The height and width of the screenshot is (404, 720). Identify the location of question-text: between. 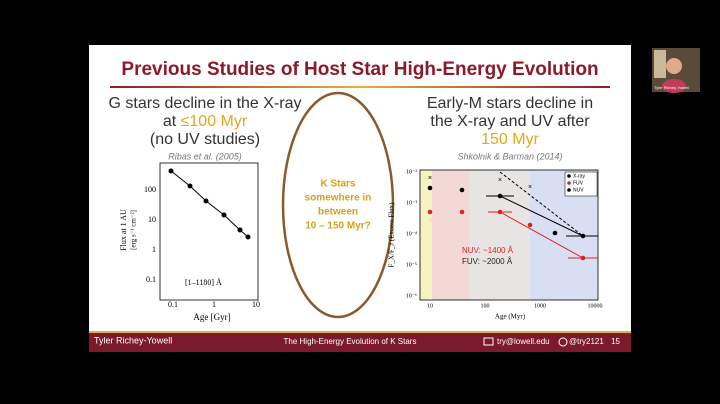
(338, 212).